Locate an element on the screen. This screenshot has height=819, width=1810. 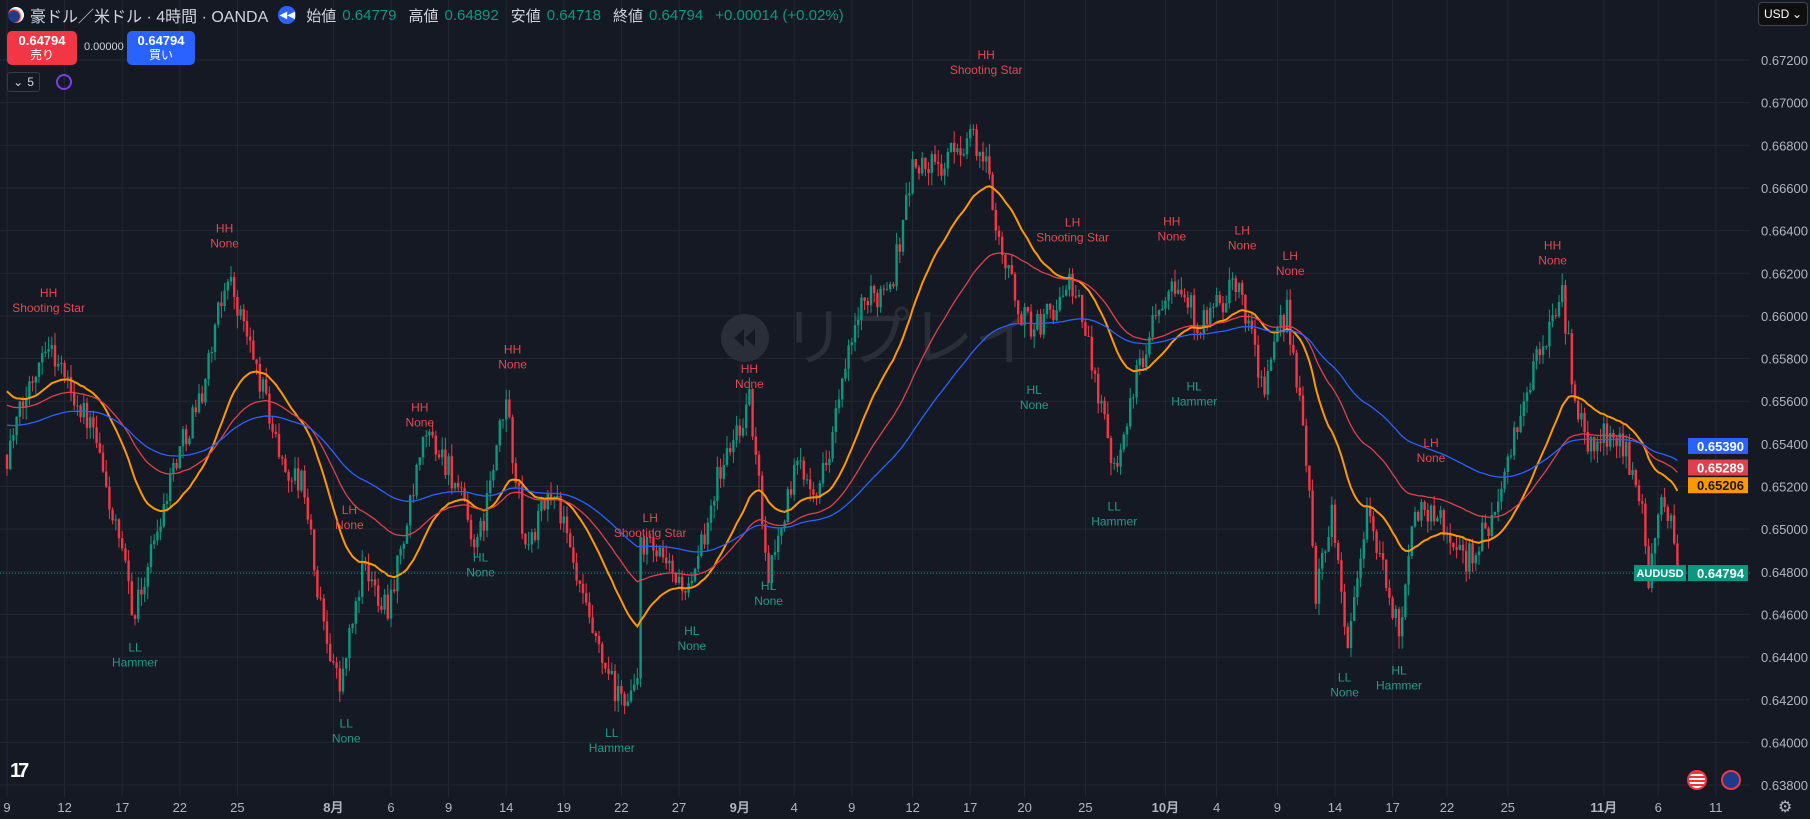
spread: 0.00000 is located at coordinates (104, 47).